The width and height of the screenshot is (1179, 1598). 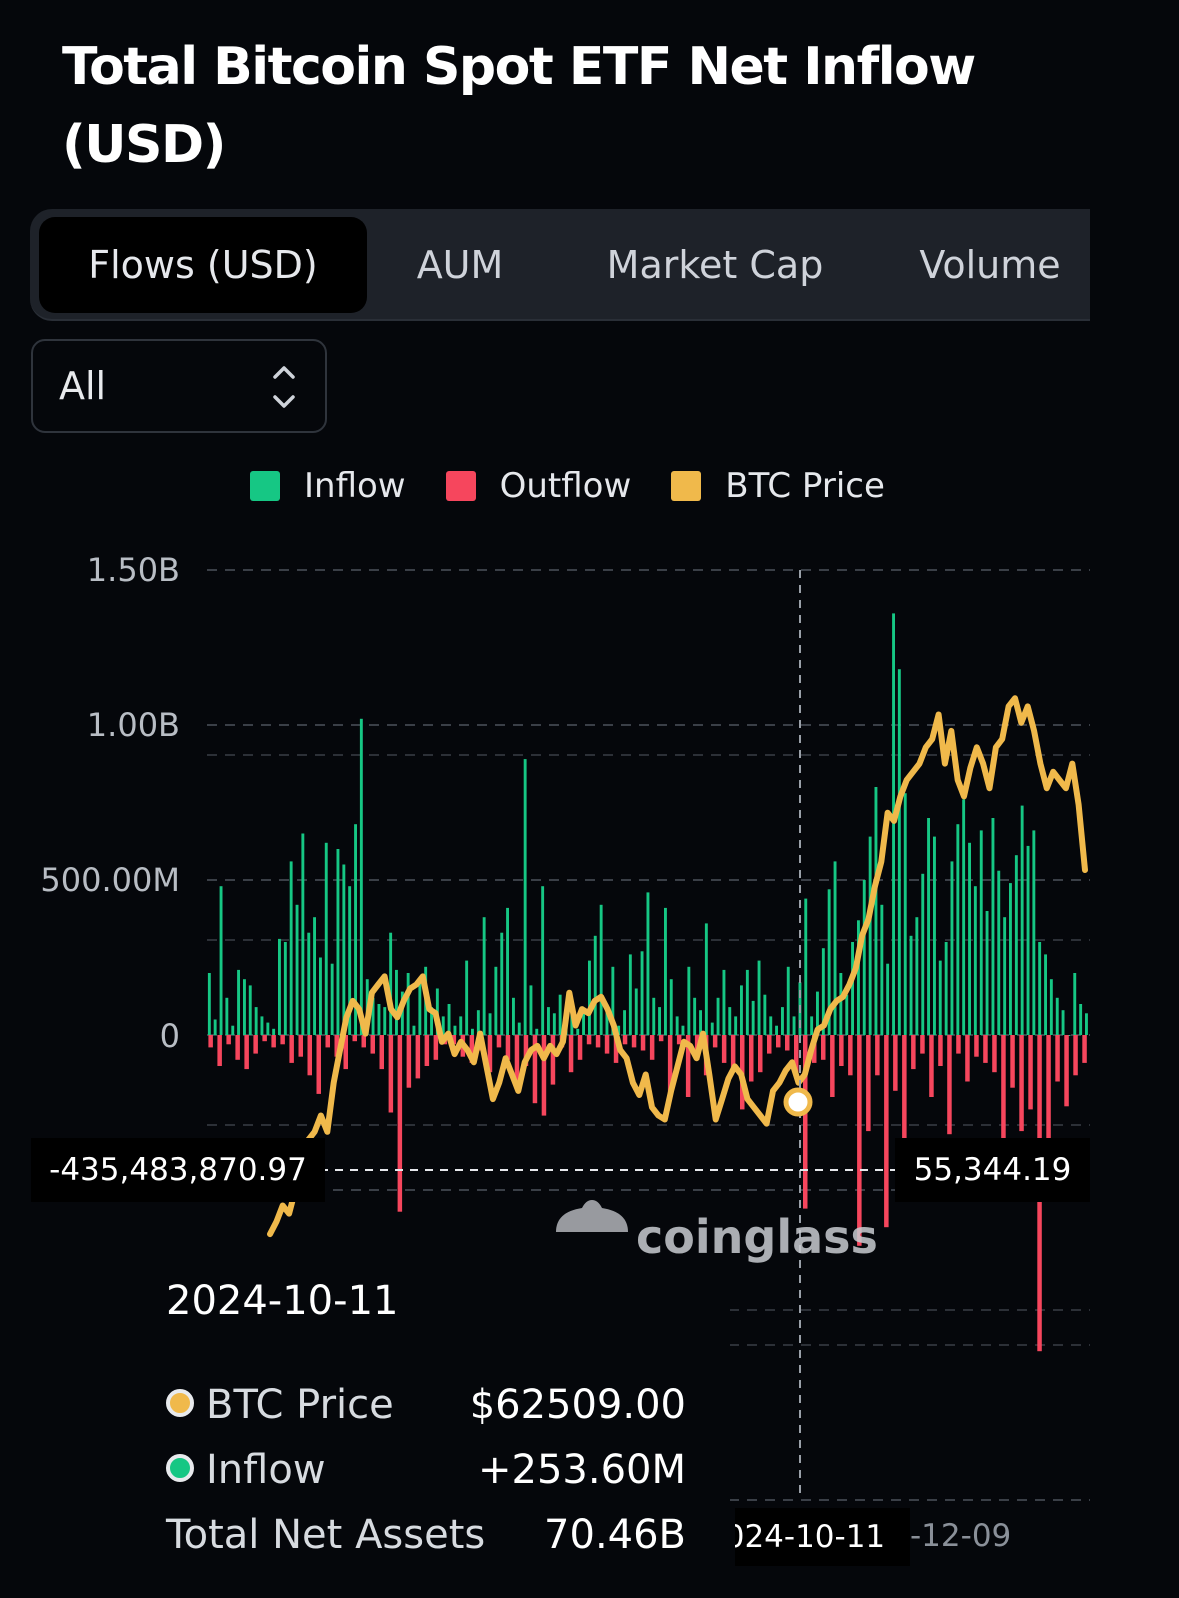 What do you see at coordinates (582, 1470) in the screenshot?
I see `tooltip-value: +253.60M` at bounding box center [582, 1470].